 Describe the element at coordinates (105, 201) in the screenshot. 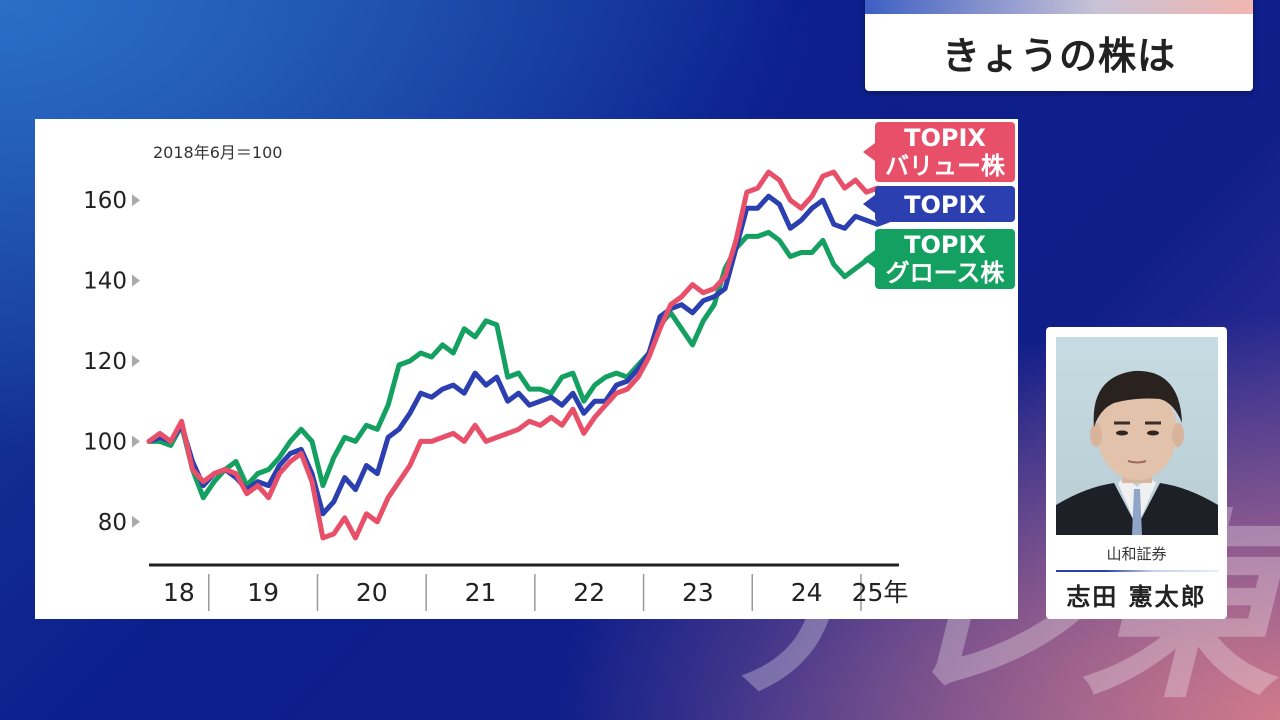

I see `y-tick-label: 160` at that location.